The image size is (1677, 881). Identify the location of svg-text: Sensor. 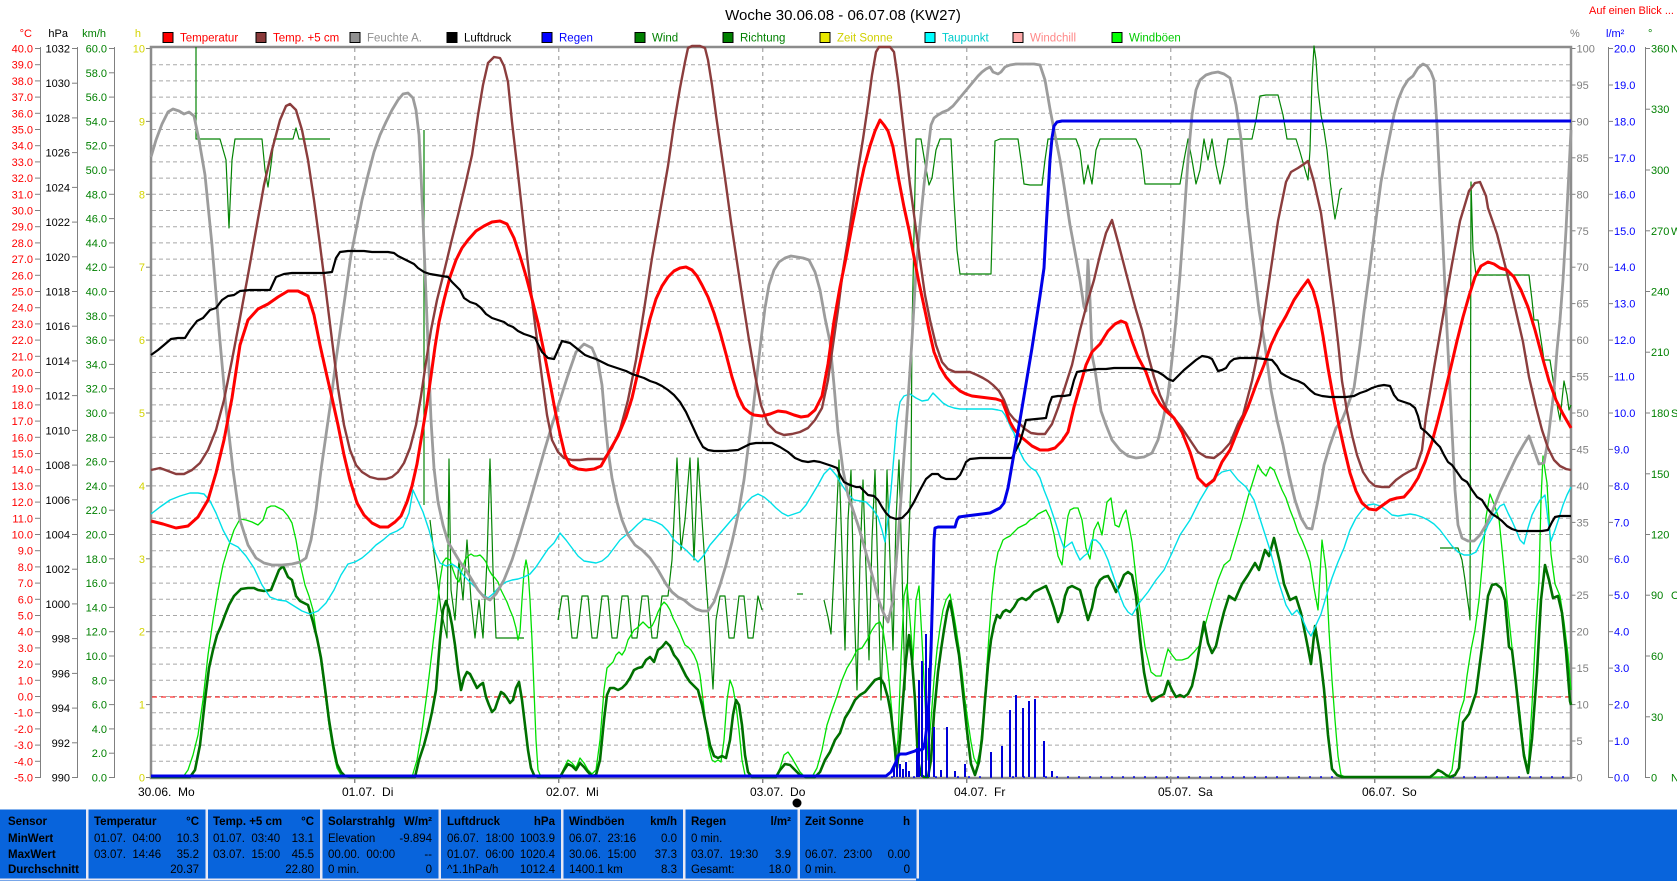
(28, 822).